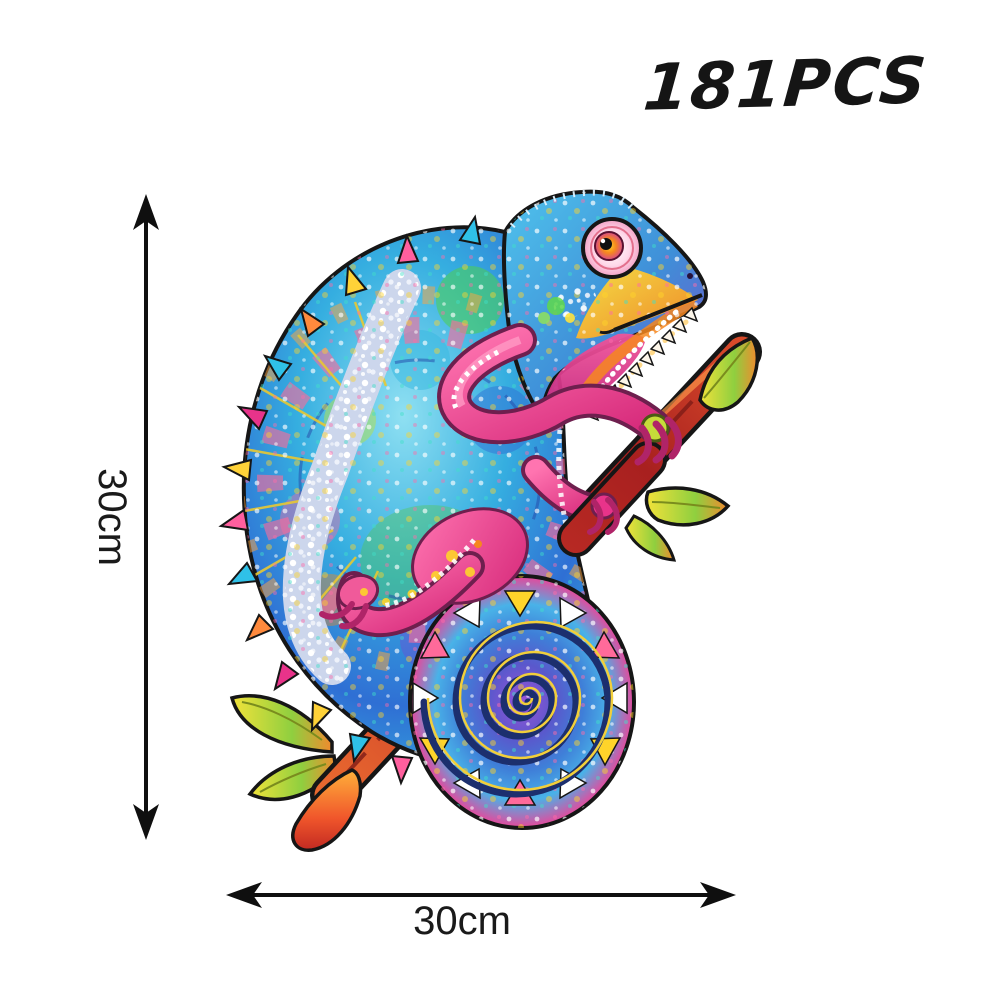 Image resolution: width=1000 pixels, height=1000 pixels. What do you see at coordinates (327, 810) in the screenshot?
I see `branch-tip` at bounding box center [327, 810].